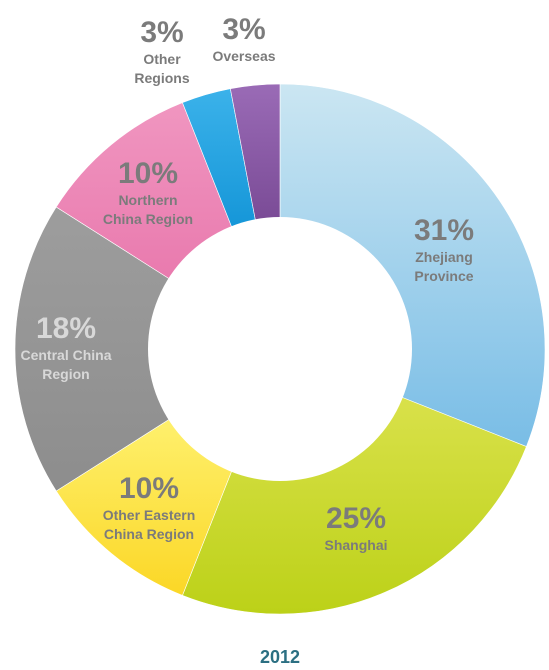 The height and width of the screenshot is (670, 549). Describe the element at coordinates (444, 230) in the screenshot. I see `slice-value-zhejiang: 31%` at that location.